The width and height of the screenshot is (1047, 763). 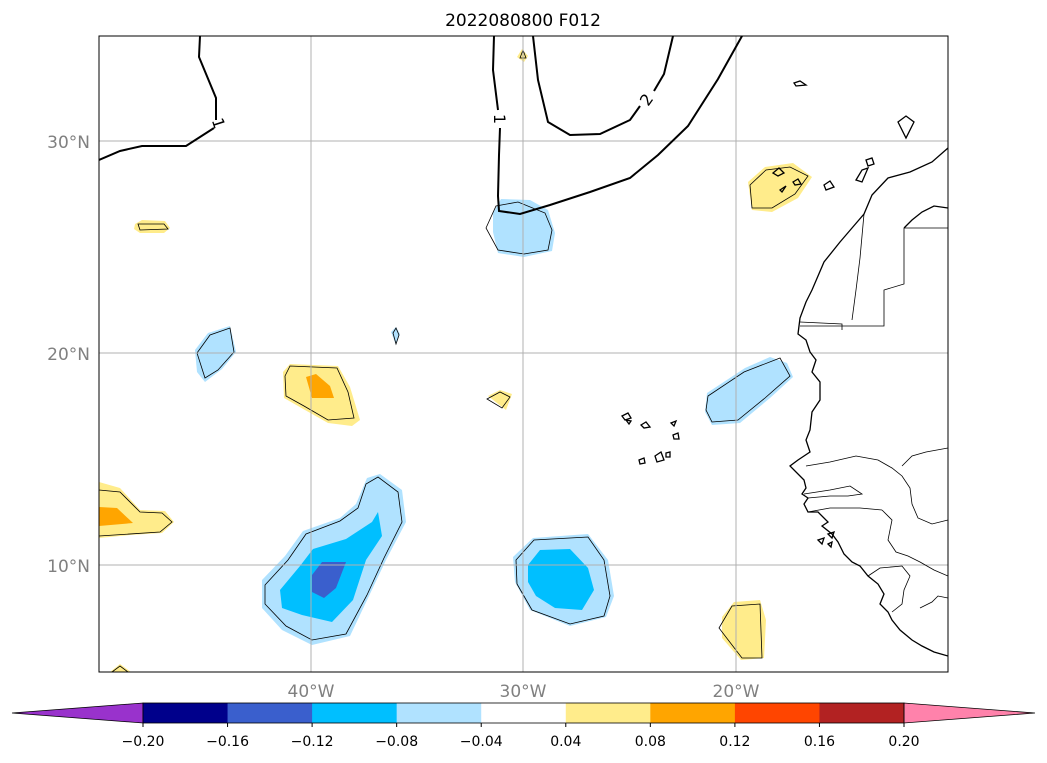 What do you see at coordinates (329, 580) in the screenshot?
I see `negative-region-5-core` at bounding box center [329, 580].